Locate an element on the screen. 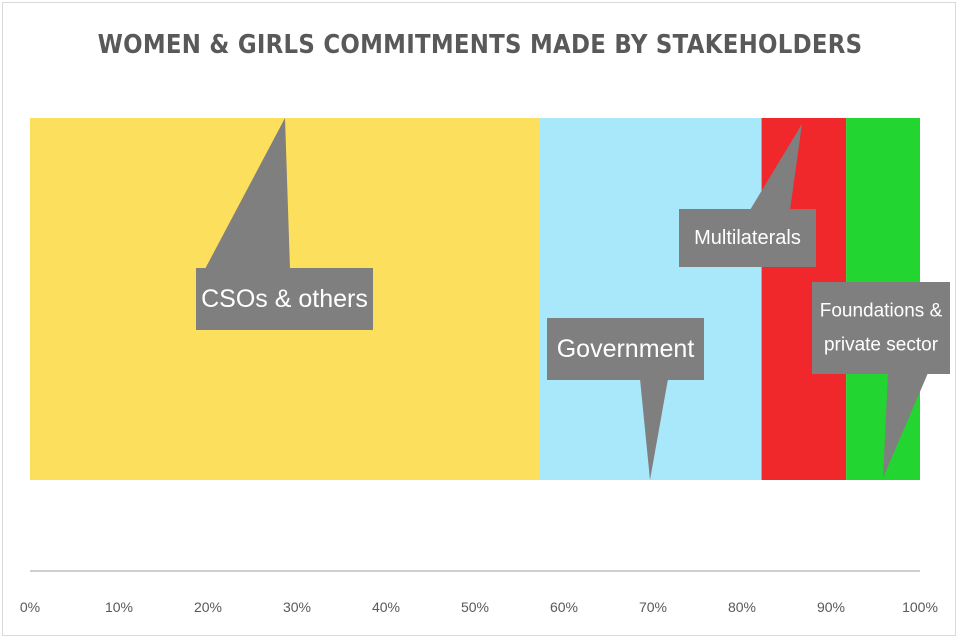  x-tick-label: 80% is located at coordinates (742, 607).